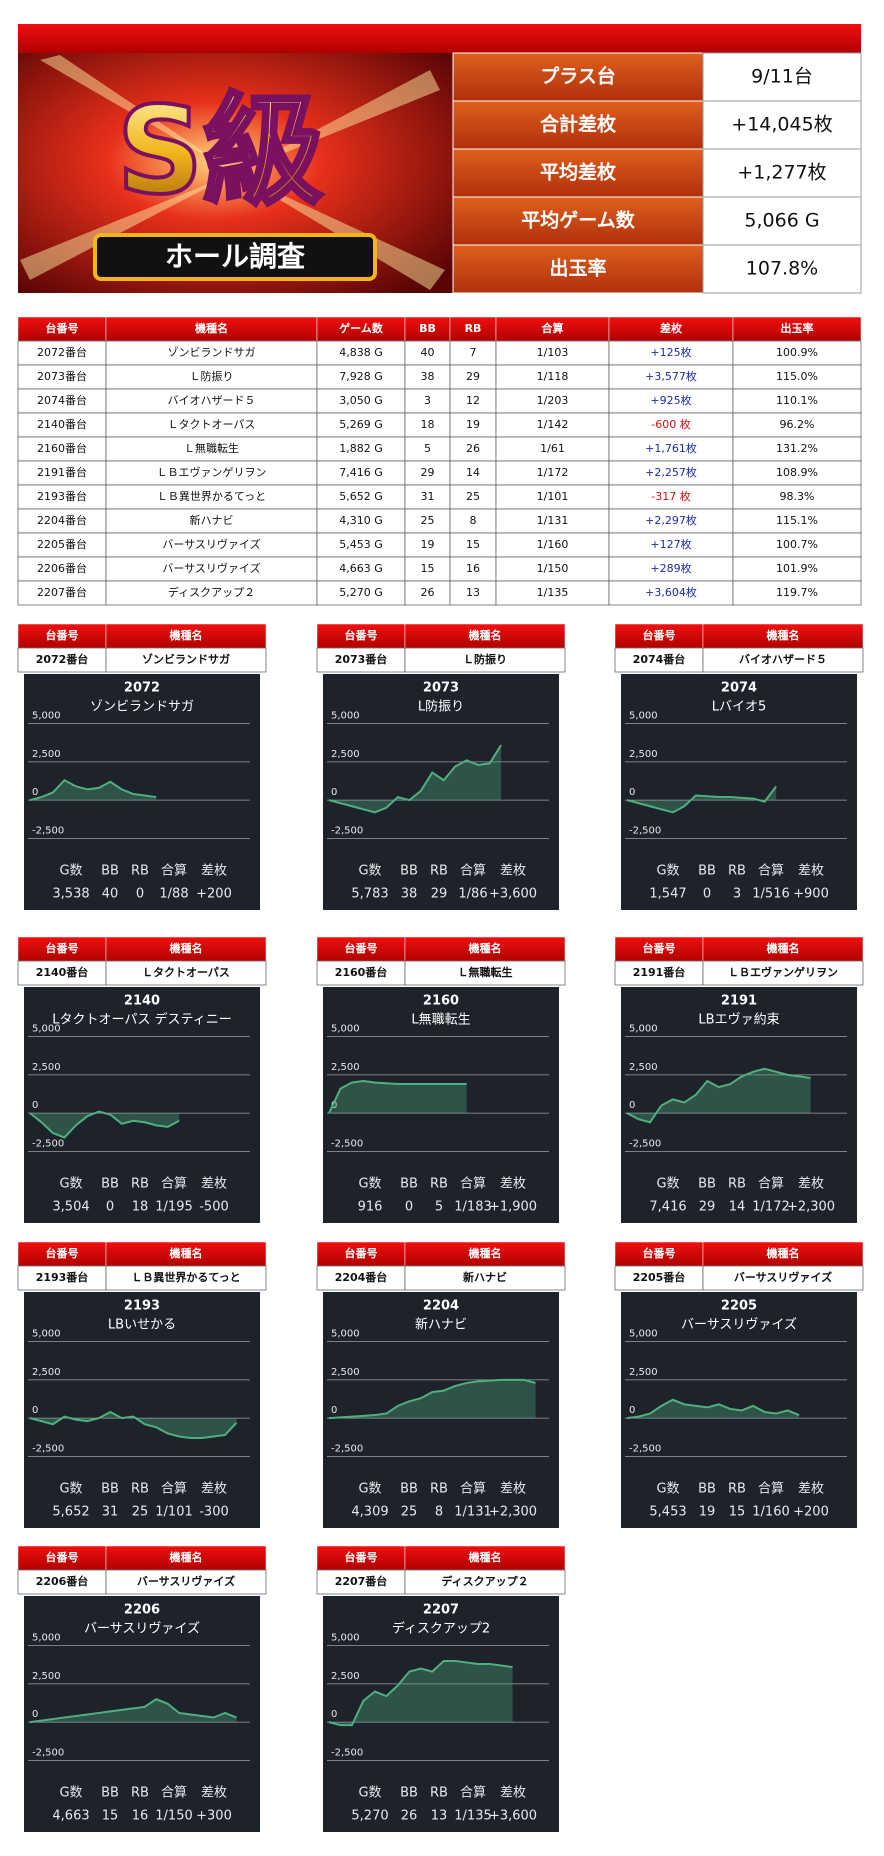 Image resolution: width=884 pixels, height=1856 pixels. What do you see at coordinates (428, 472) in the screenshot?
I see `table-text: 29` at bounding box center [428, 472].